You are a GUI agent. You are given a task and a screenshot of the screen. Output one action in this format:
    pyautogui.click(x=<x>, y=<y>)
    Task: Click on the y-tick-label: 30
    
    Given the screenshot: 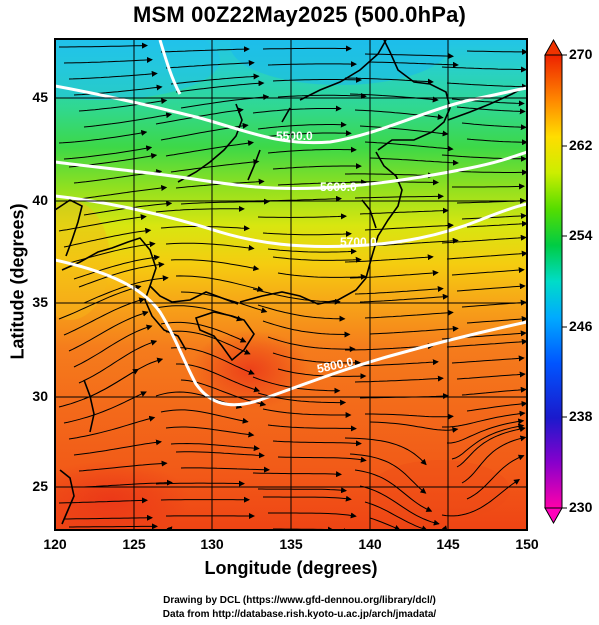 What is the action you would take?
    pyautogui.click(x=40, y=396)
    